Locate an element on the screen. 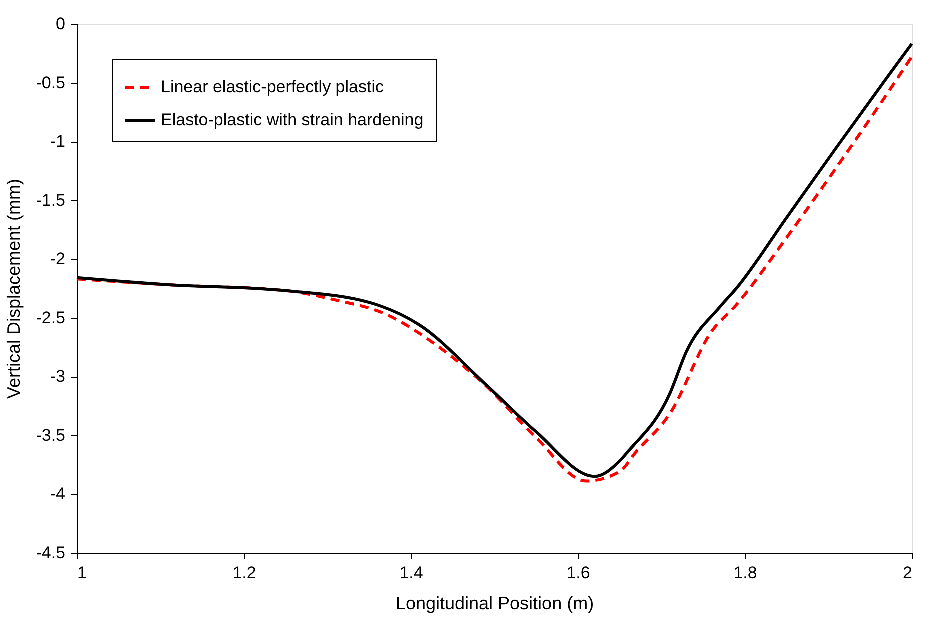 The image size is (951, 634). legend-label: Linear elastic-perfectly plastic is located at coordinates (272, 87).